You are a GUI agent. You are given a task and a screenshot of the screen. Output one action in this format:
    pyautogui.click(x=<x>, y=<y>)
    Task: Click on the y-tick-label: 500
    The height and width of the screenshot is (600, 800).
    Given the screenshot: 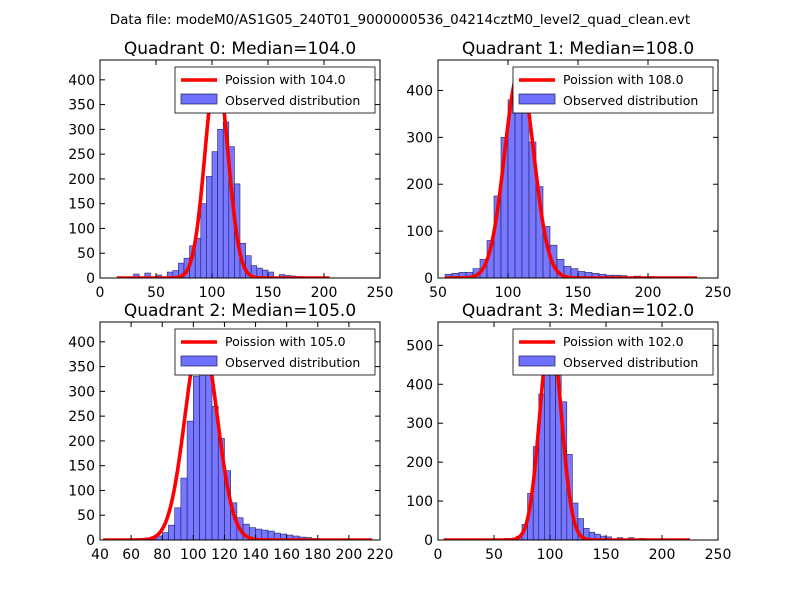 What is the action you would take?
    pyautogui.click(x=419, y=346)
    